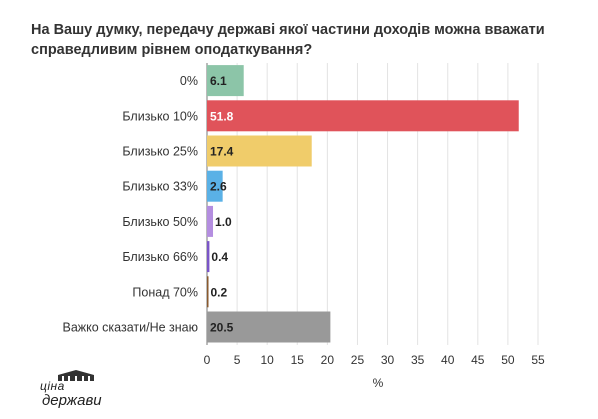 The height and width of the screenshot is (419, 598). I want to click on data-label: 6.1, so click(218, 81).